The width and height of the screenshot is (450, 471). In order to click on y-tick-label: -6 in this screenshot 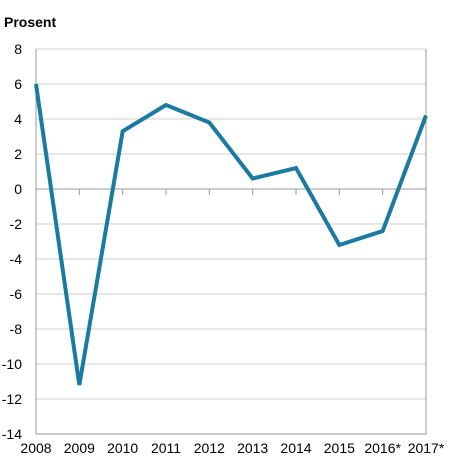, I will do `click(16, 294)`.